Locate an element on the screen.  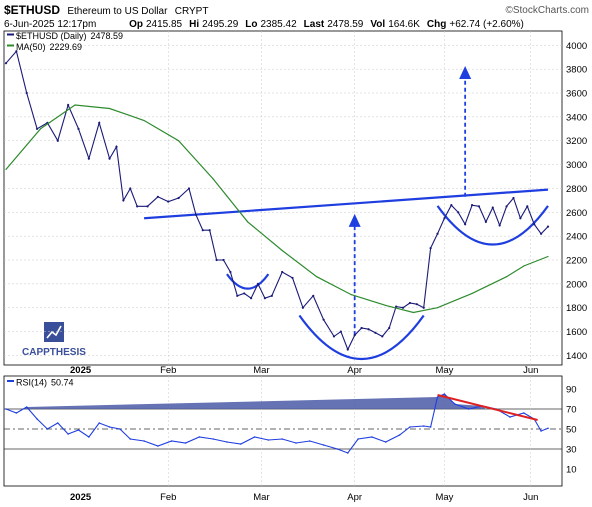
price-tick-label: 4000 is located at coordinates (576, 46).